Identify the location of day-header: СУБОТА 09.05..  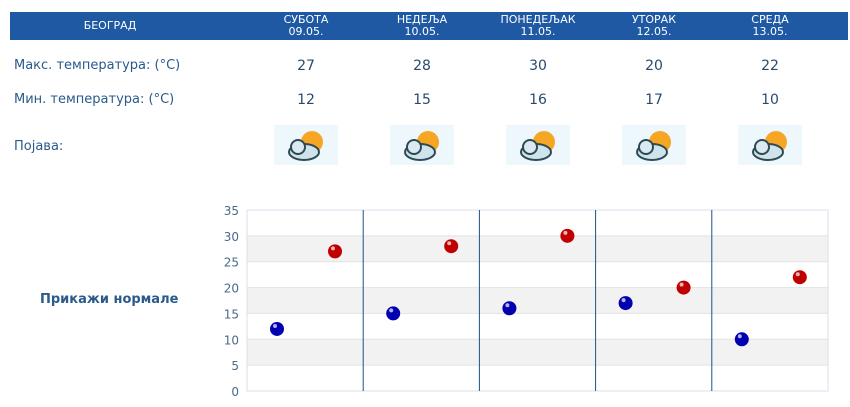
(306, 26).